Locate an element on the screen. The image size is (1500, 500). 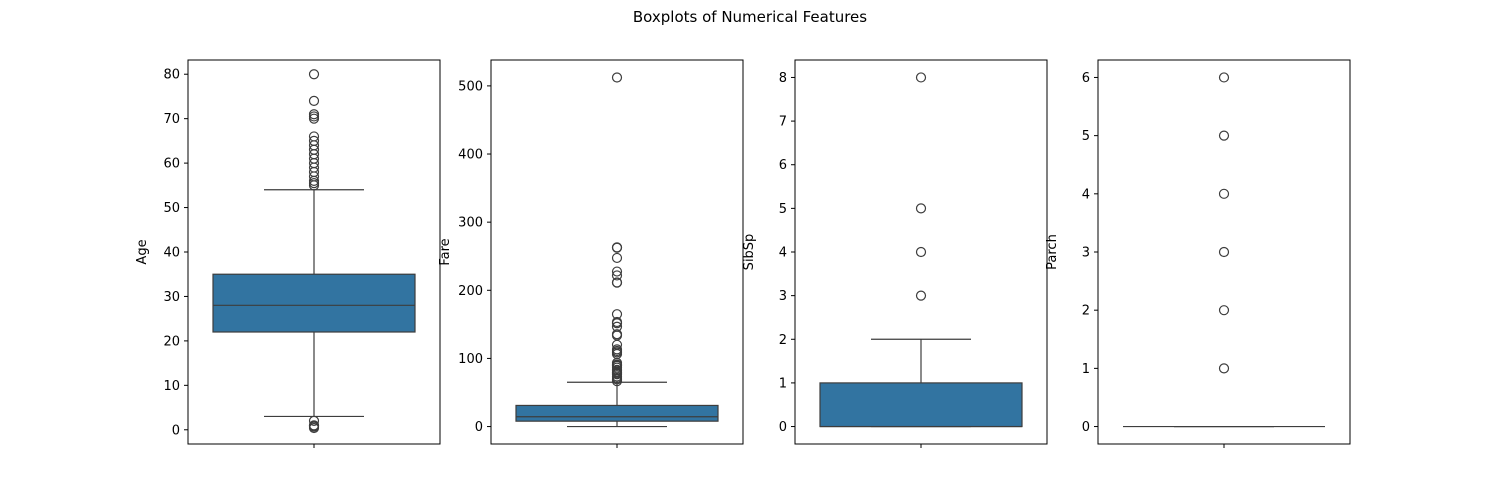
figure-title: Boxplots of Numerical Features is located at coordinates (750, 17).